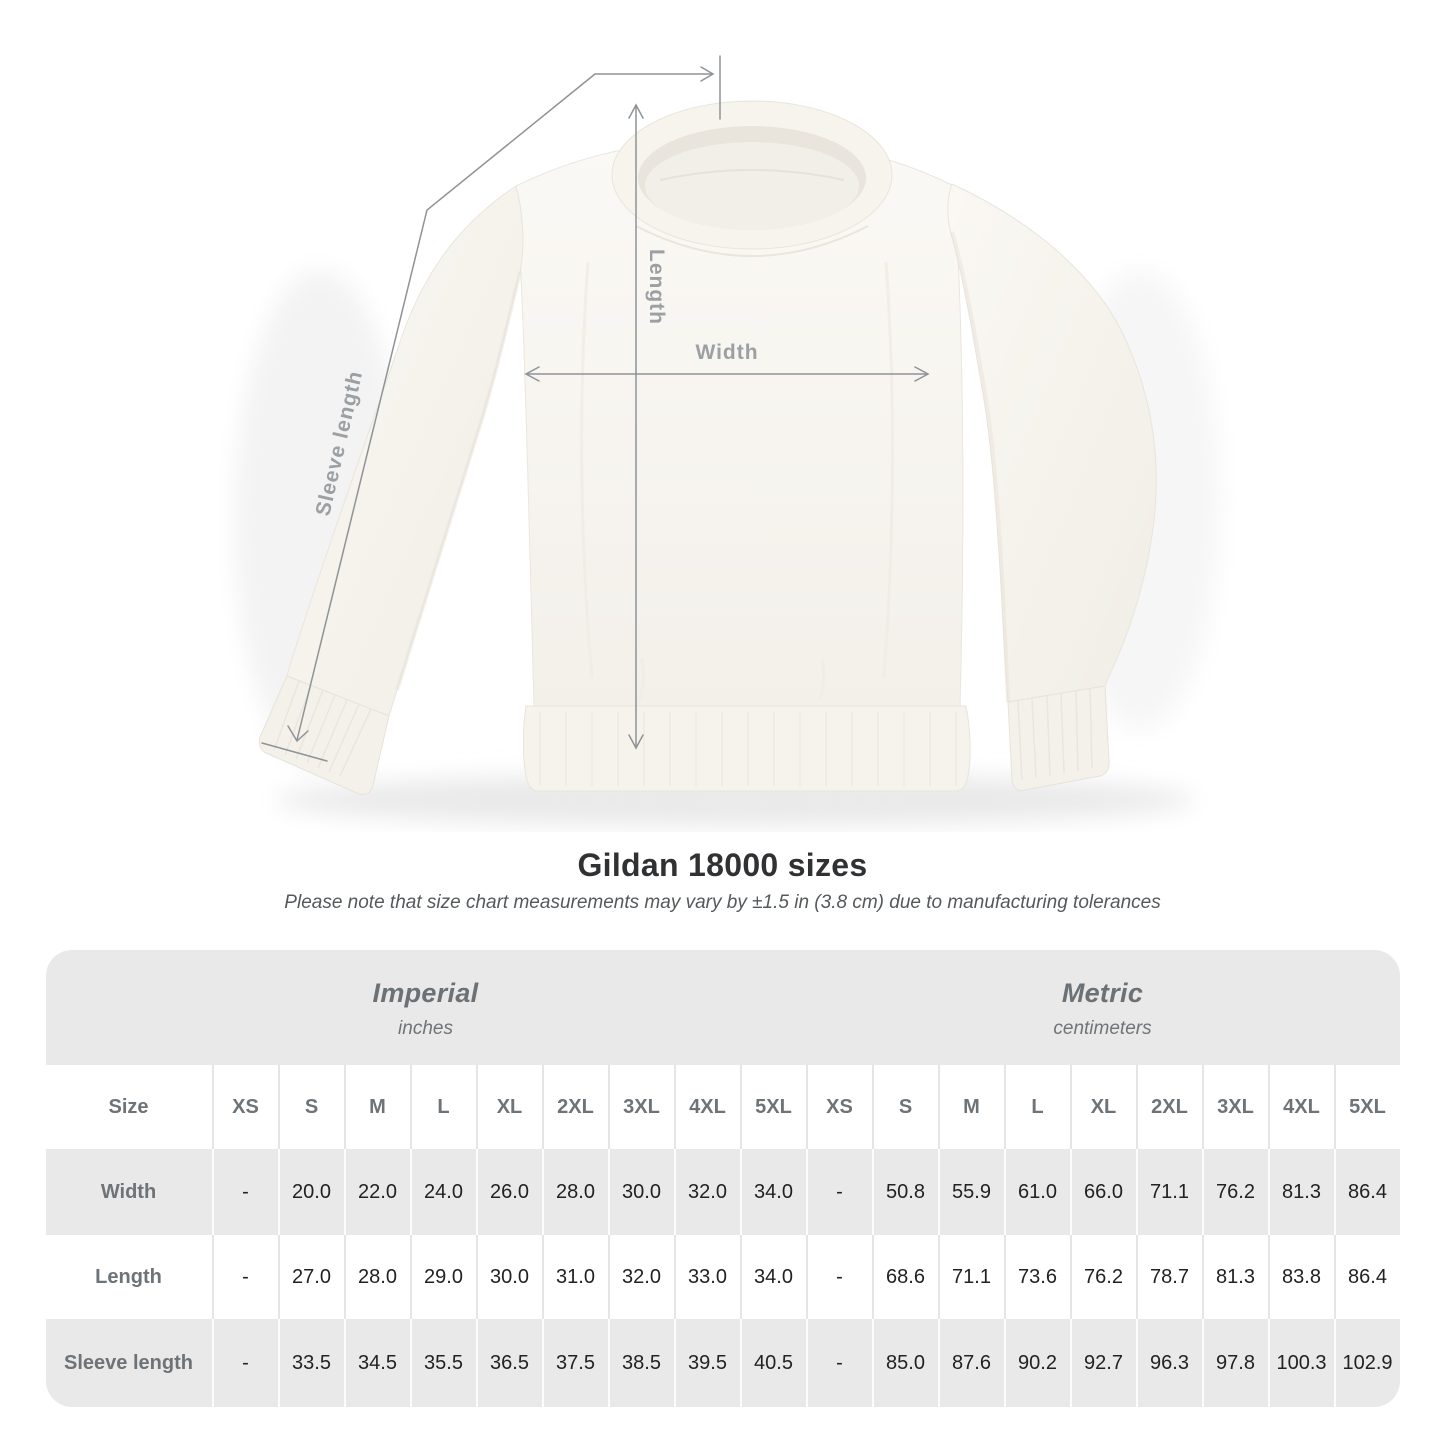 The height and width of the screenshot is (1445, 1445). Describe the element at coordinates (442, 1363) in the screenshot. I see `value-cell: 35.5` at that location.